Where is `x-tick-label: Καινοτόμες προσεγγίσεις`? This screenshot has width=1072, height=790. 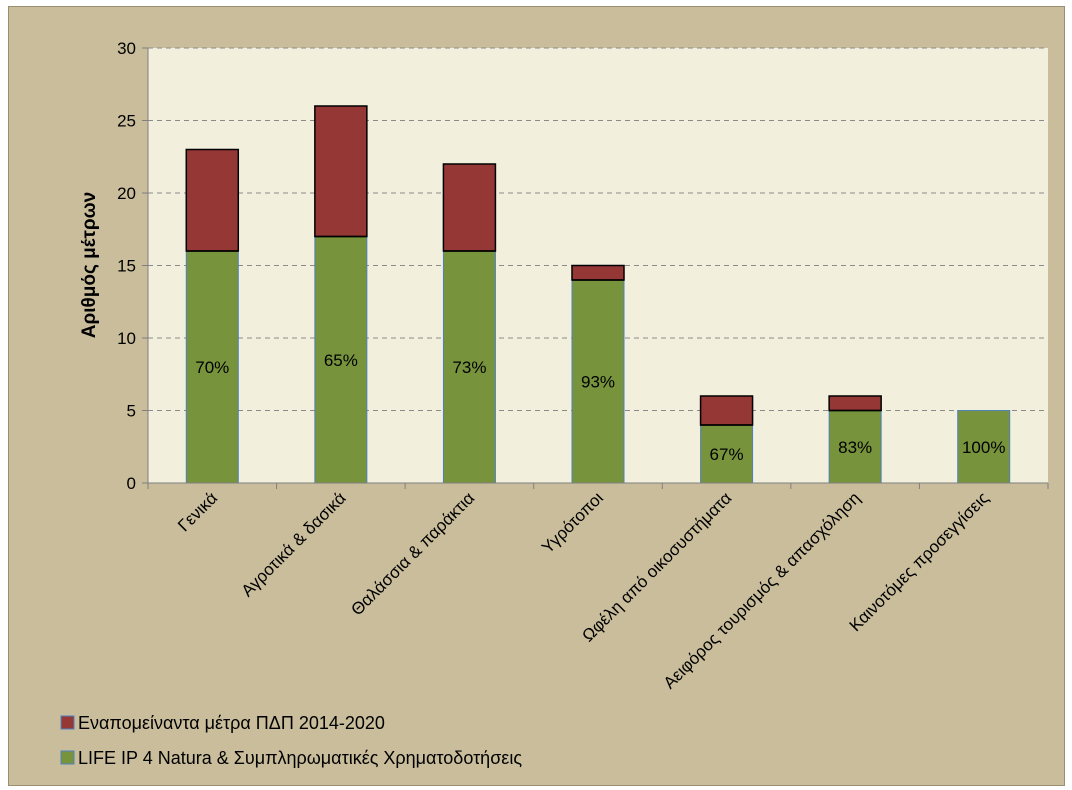 x-tick-label: Καινοτόμες προσεγγίσεις is located at coordinates (919, 561).